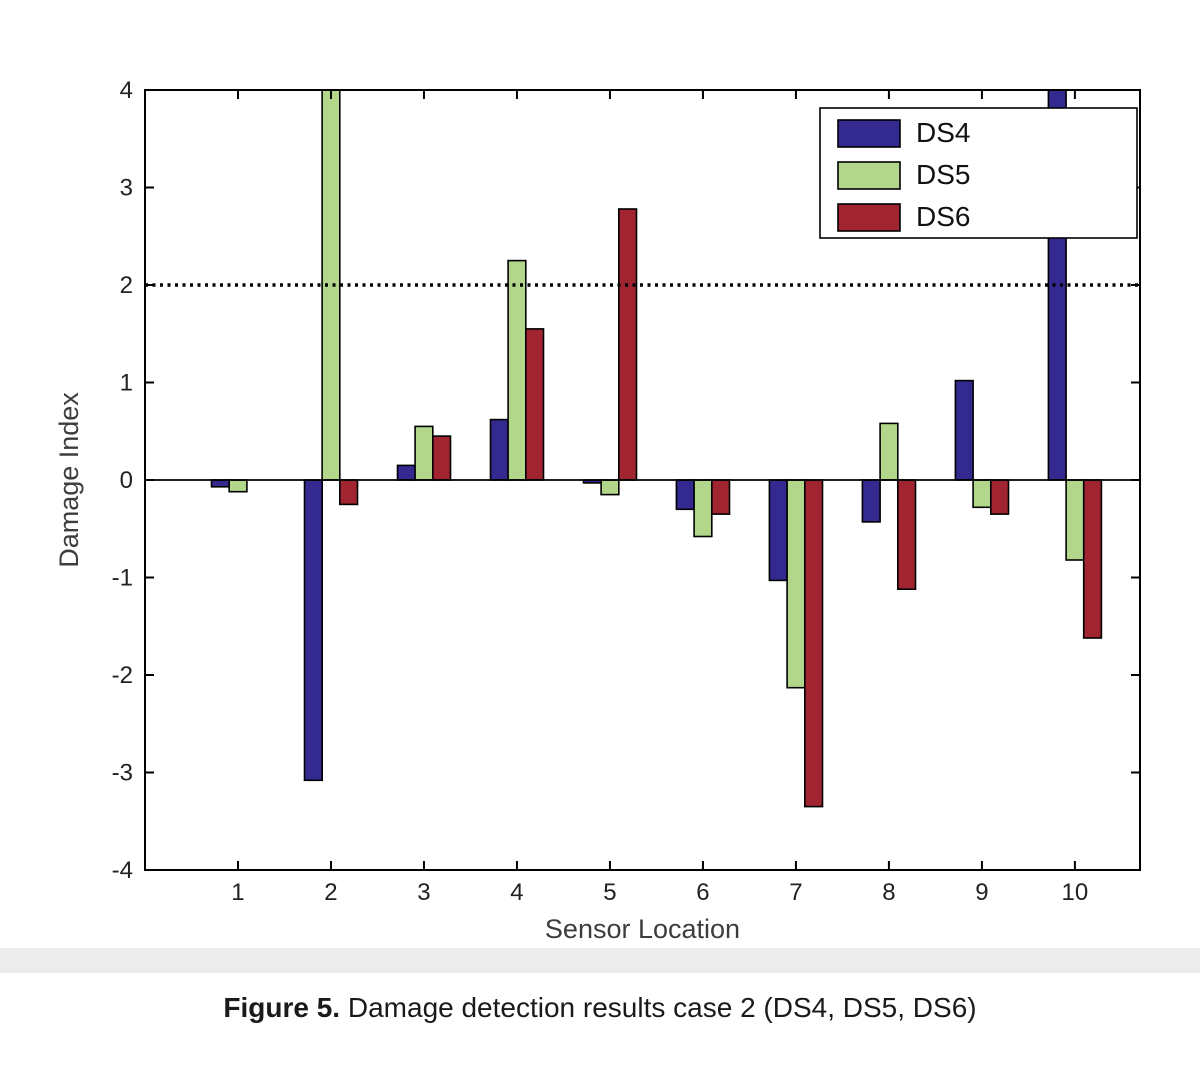 This screenshot has height=1070, width=1200. What do you see at coordinates (943, 174) in the screenshot?
I see `legend-label-DS5: DS5` at bounding box center [943, 174].